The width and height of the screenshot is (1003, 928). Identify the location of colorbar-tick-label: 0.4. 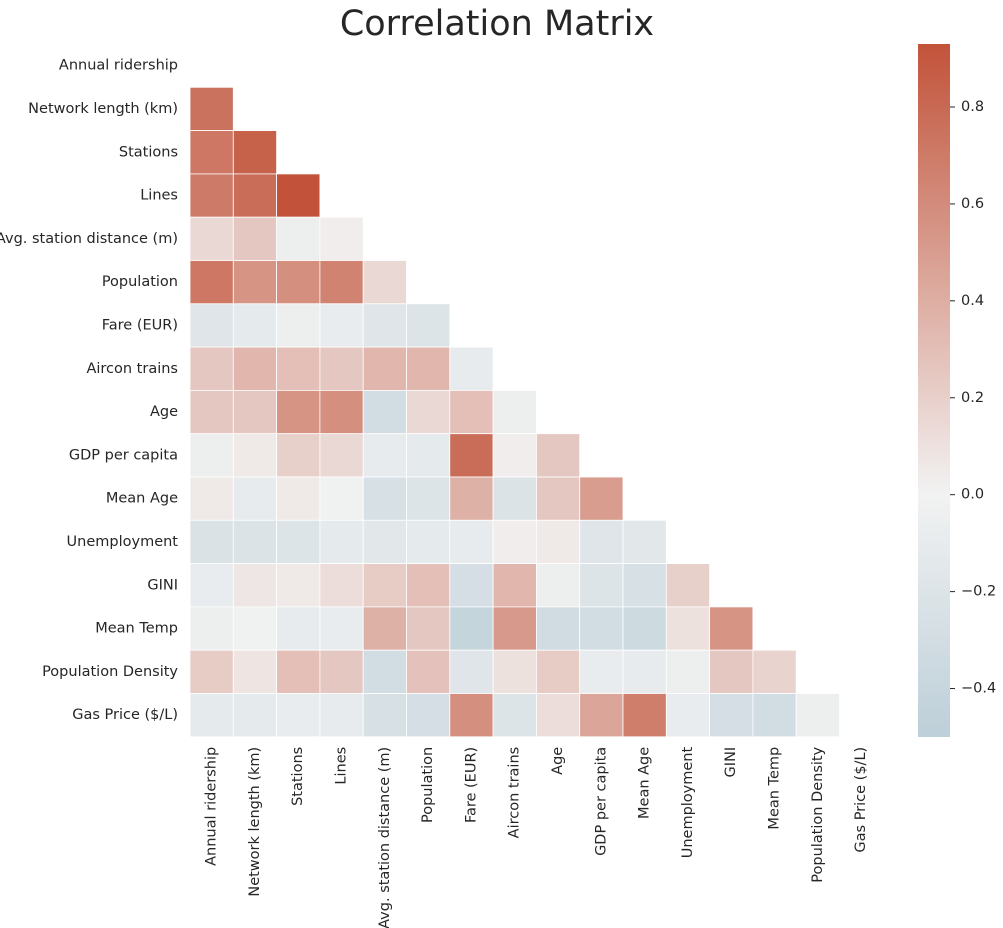
(972, 301).